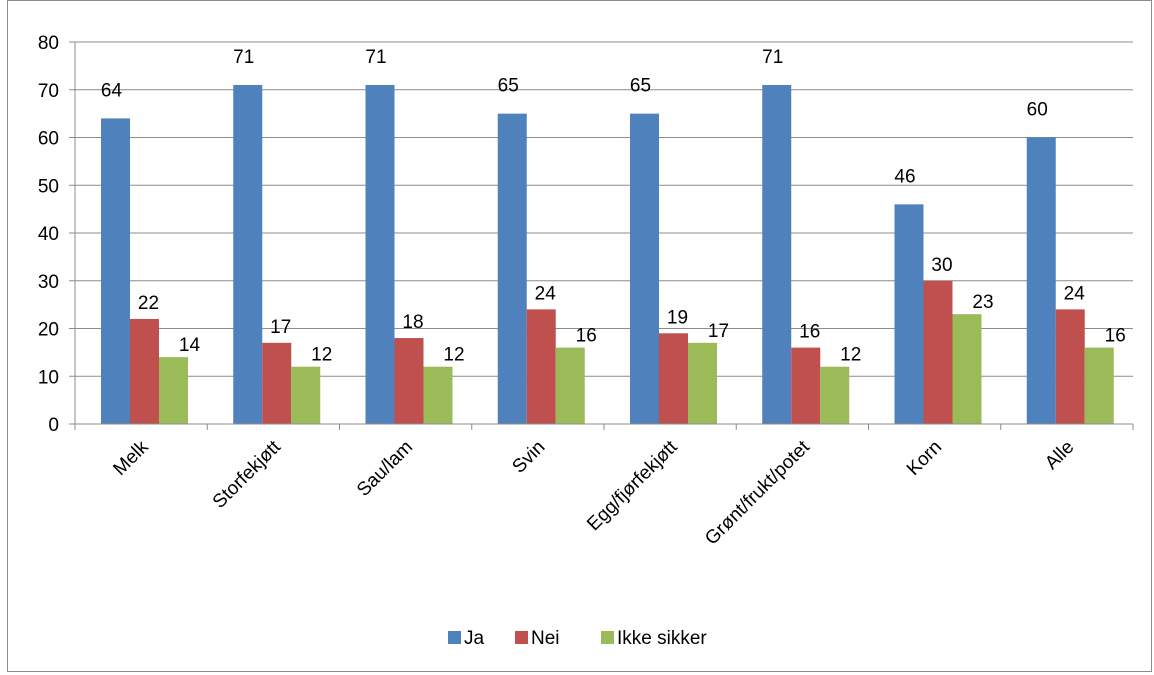  What do you see at coordinates (677, 317) in the screenshot?
I see `data-label: 19` at bounding box center [677, 317].